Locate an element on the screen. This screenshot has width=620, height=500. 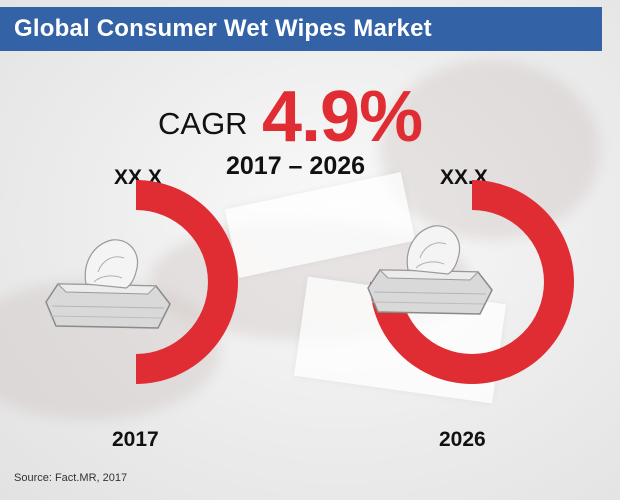
title-bar: Global Consumer Wet Wipes Market is located at coordinates (301, 29).